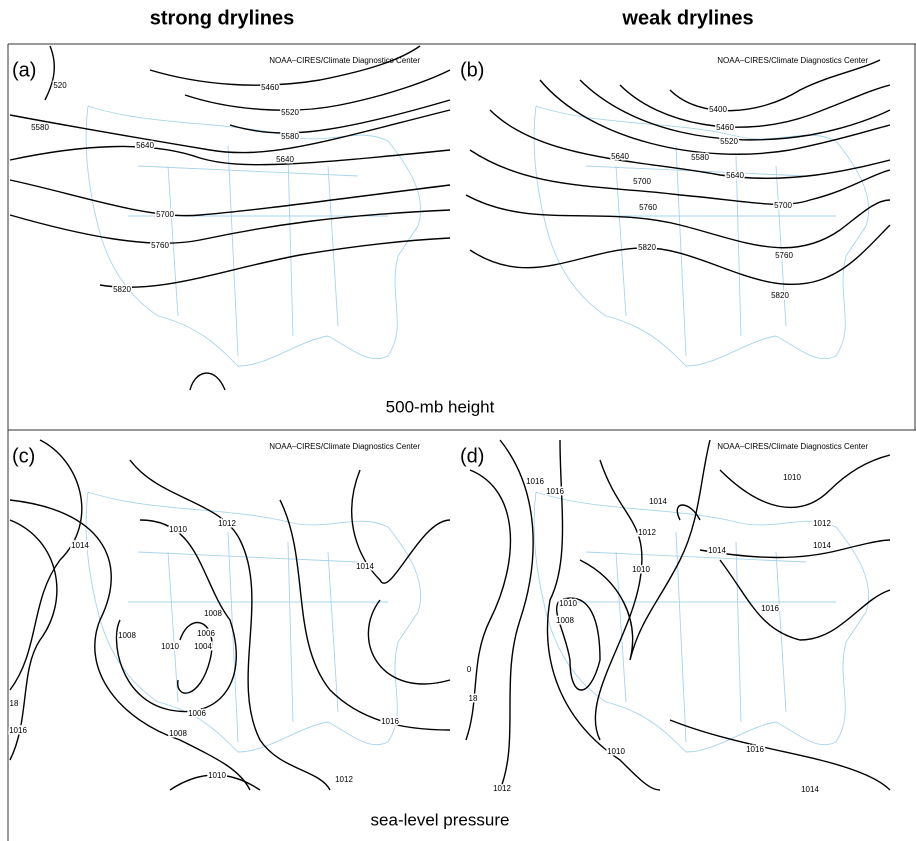 This screenshot has width=916, height=841. What do you see at coordinates (469, 669) in the screenshot?
I see `contour-label: 0` at bounding box center [469, 669].